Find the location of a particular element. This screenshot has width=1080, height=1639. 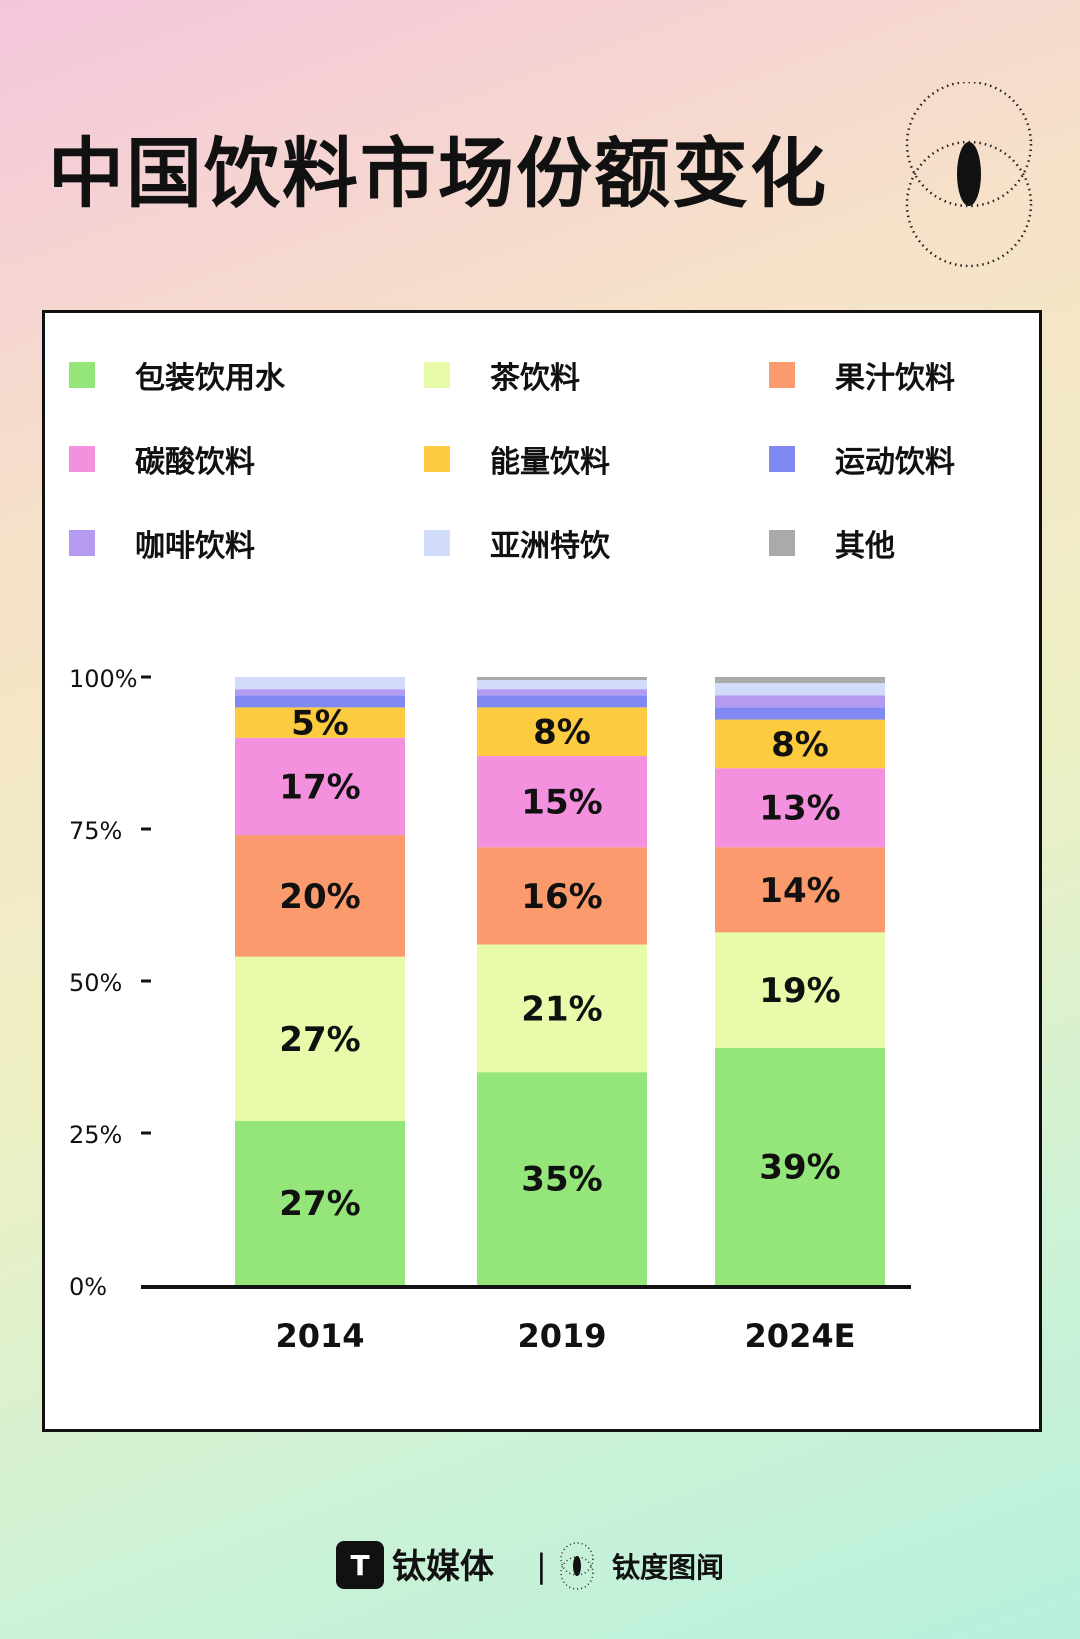

x-tick-label: 2014 is located at coordinates (319, 1336).